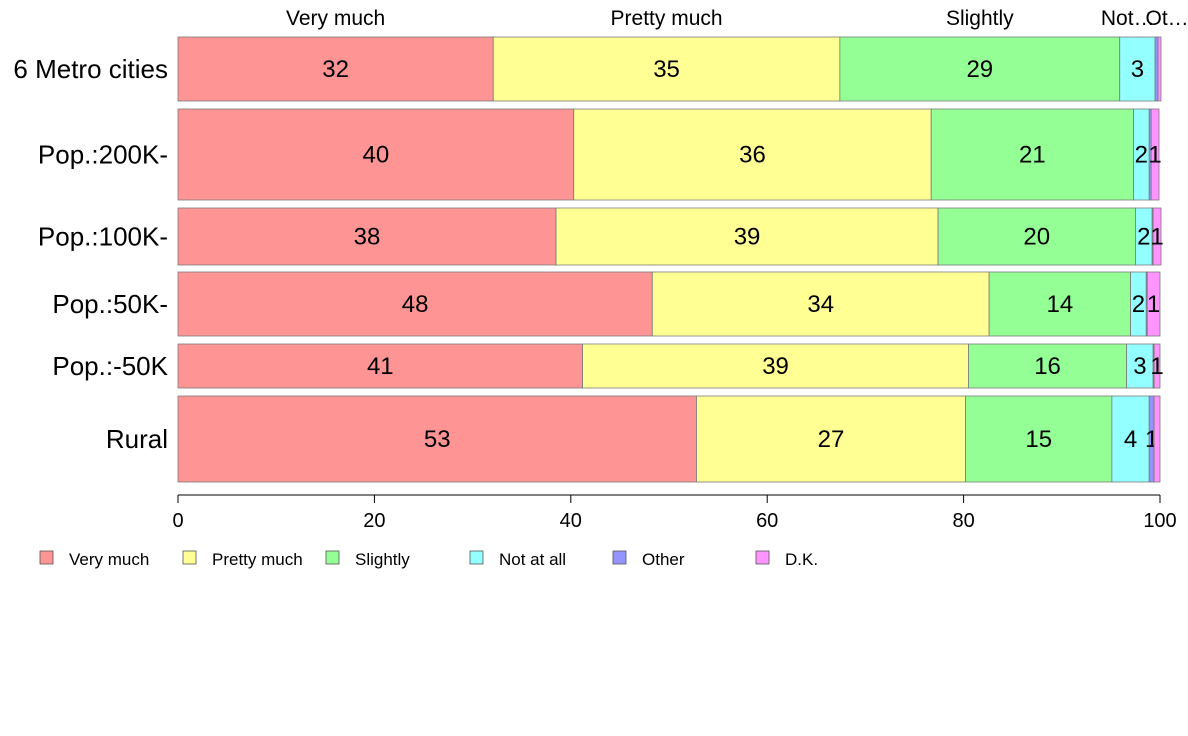  I want to click on legend-label: Not at all, so click(532, 559).